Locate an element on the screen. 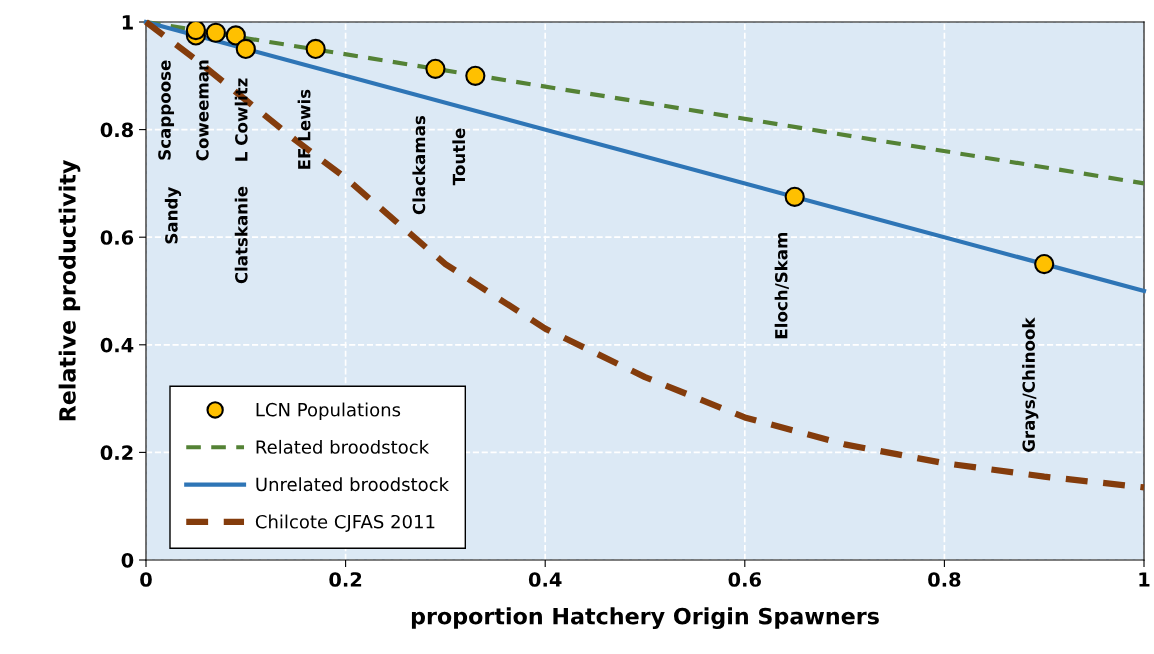 This screenshot has width=1154, height=654. annotation: Clackamas is located at coordinates (419, 165).